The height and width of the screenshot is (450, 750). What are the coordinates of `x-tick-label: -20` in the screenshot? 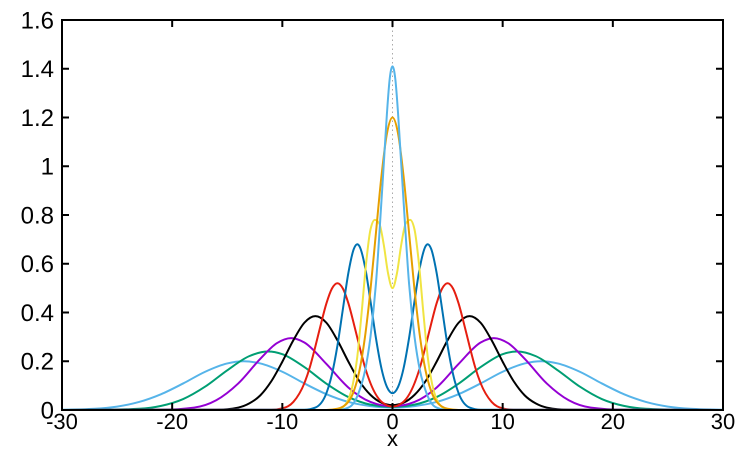 It's located at (172, 421).